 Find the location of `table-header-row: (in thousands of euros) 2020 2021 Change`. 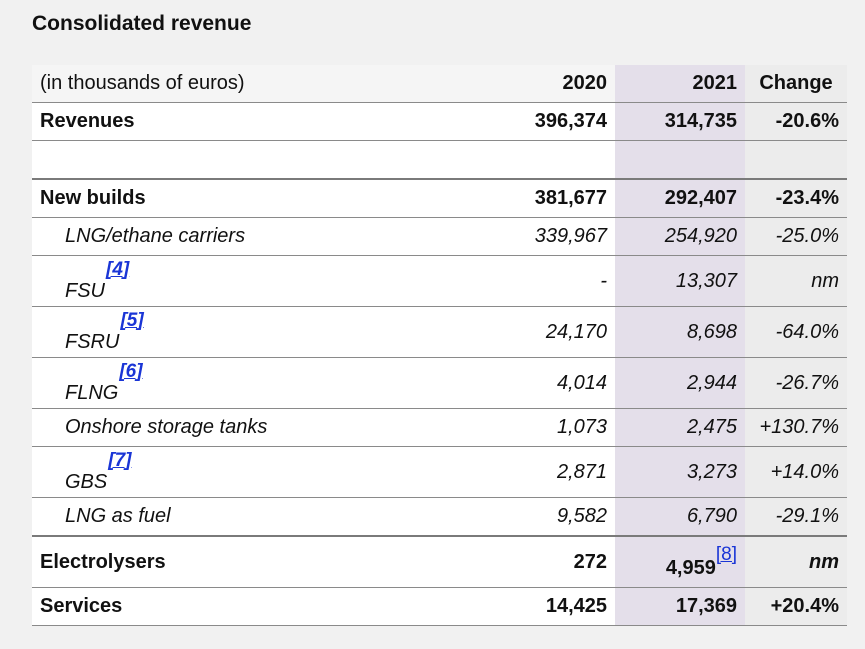

table-header-row: (in thousands of euros) 2020 2021 Change is located at coordinates (439, 84).